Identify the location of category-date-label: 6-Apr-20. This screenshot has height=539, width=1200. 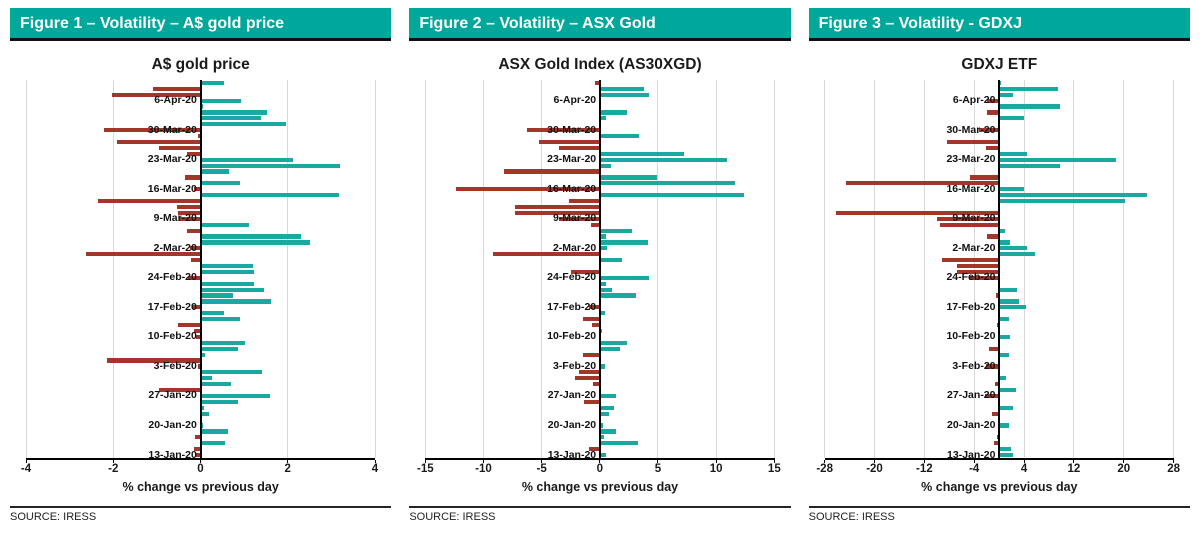
(575, 100).